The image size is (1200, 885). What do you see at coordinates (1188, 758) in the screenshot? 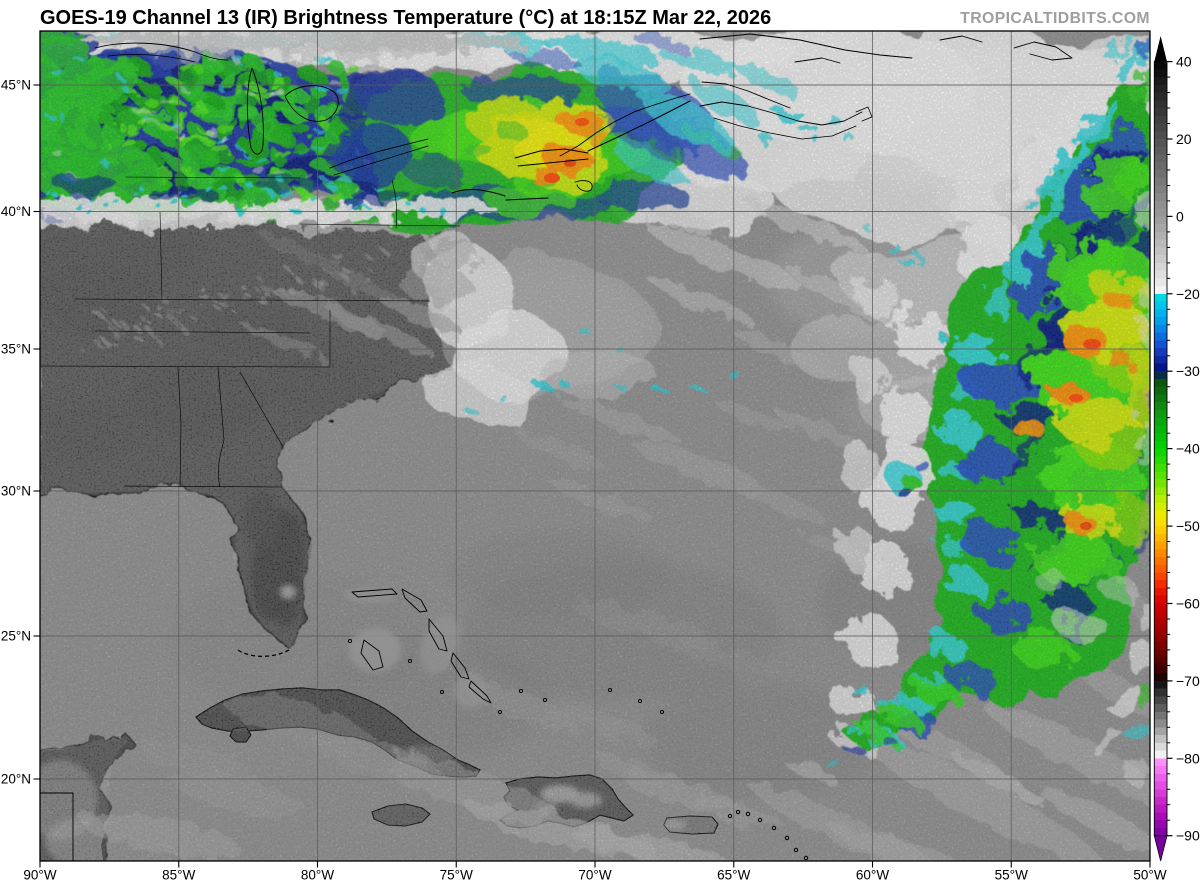
I see `svg-text: −80` at bounding box center [1188, 758].